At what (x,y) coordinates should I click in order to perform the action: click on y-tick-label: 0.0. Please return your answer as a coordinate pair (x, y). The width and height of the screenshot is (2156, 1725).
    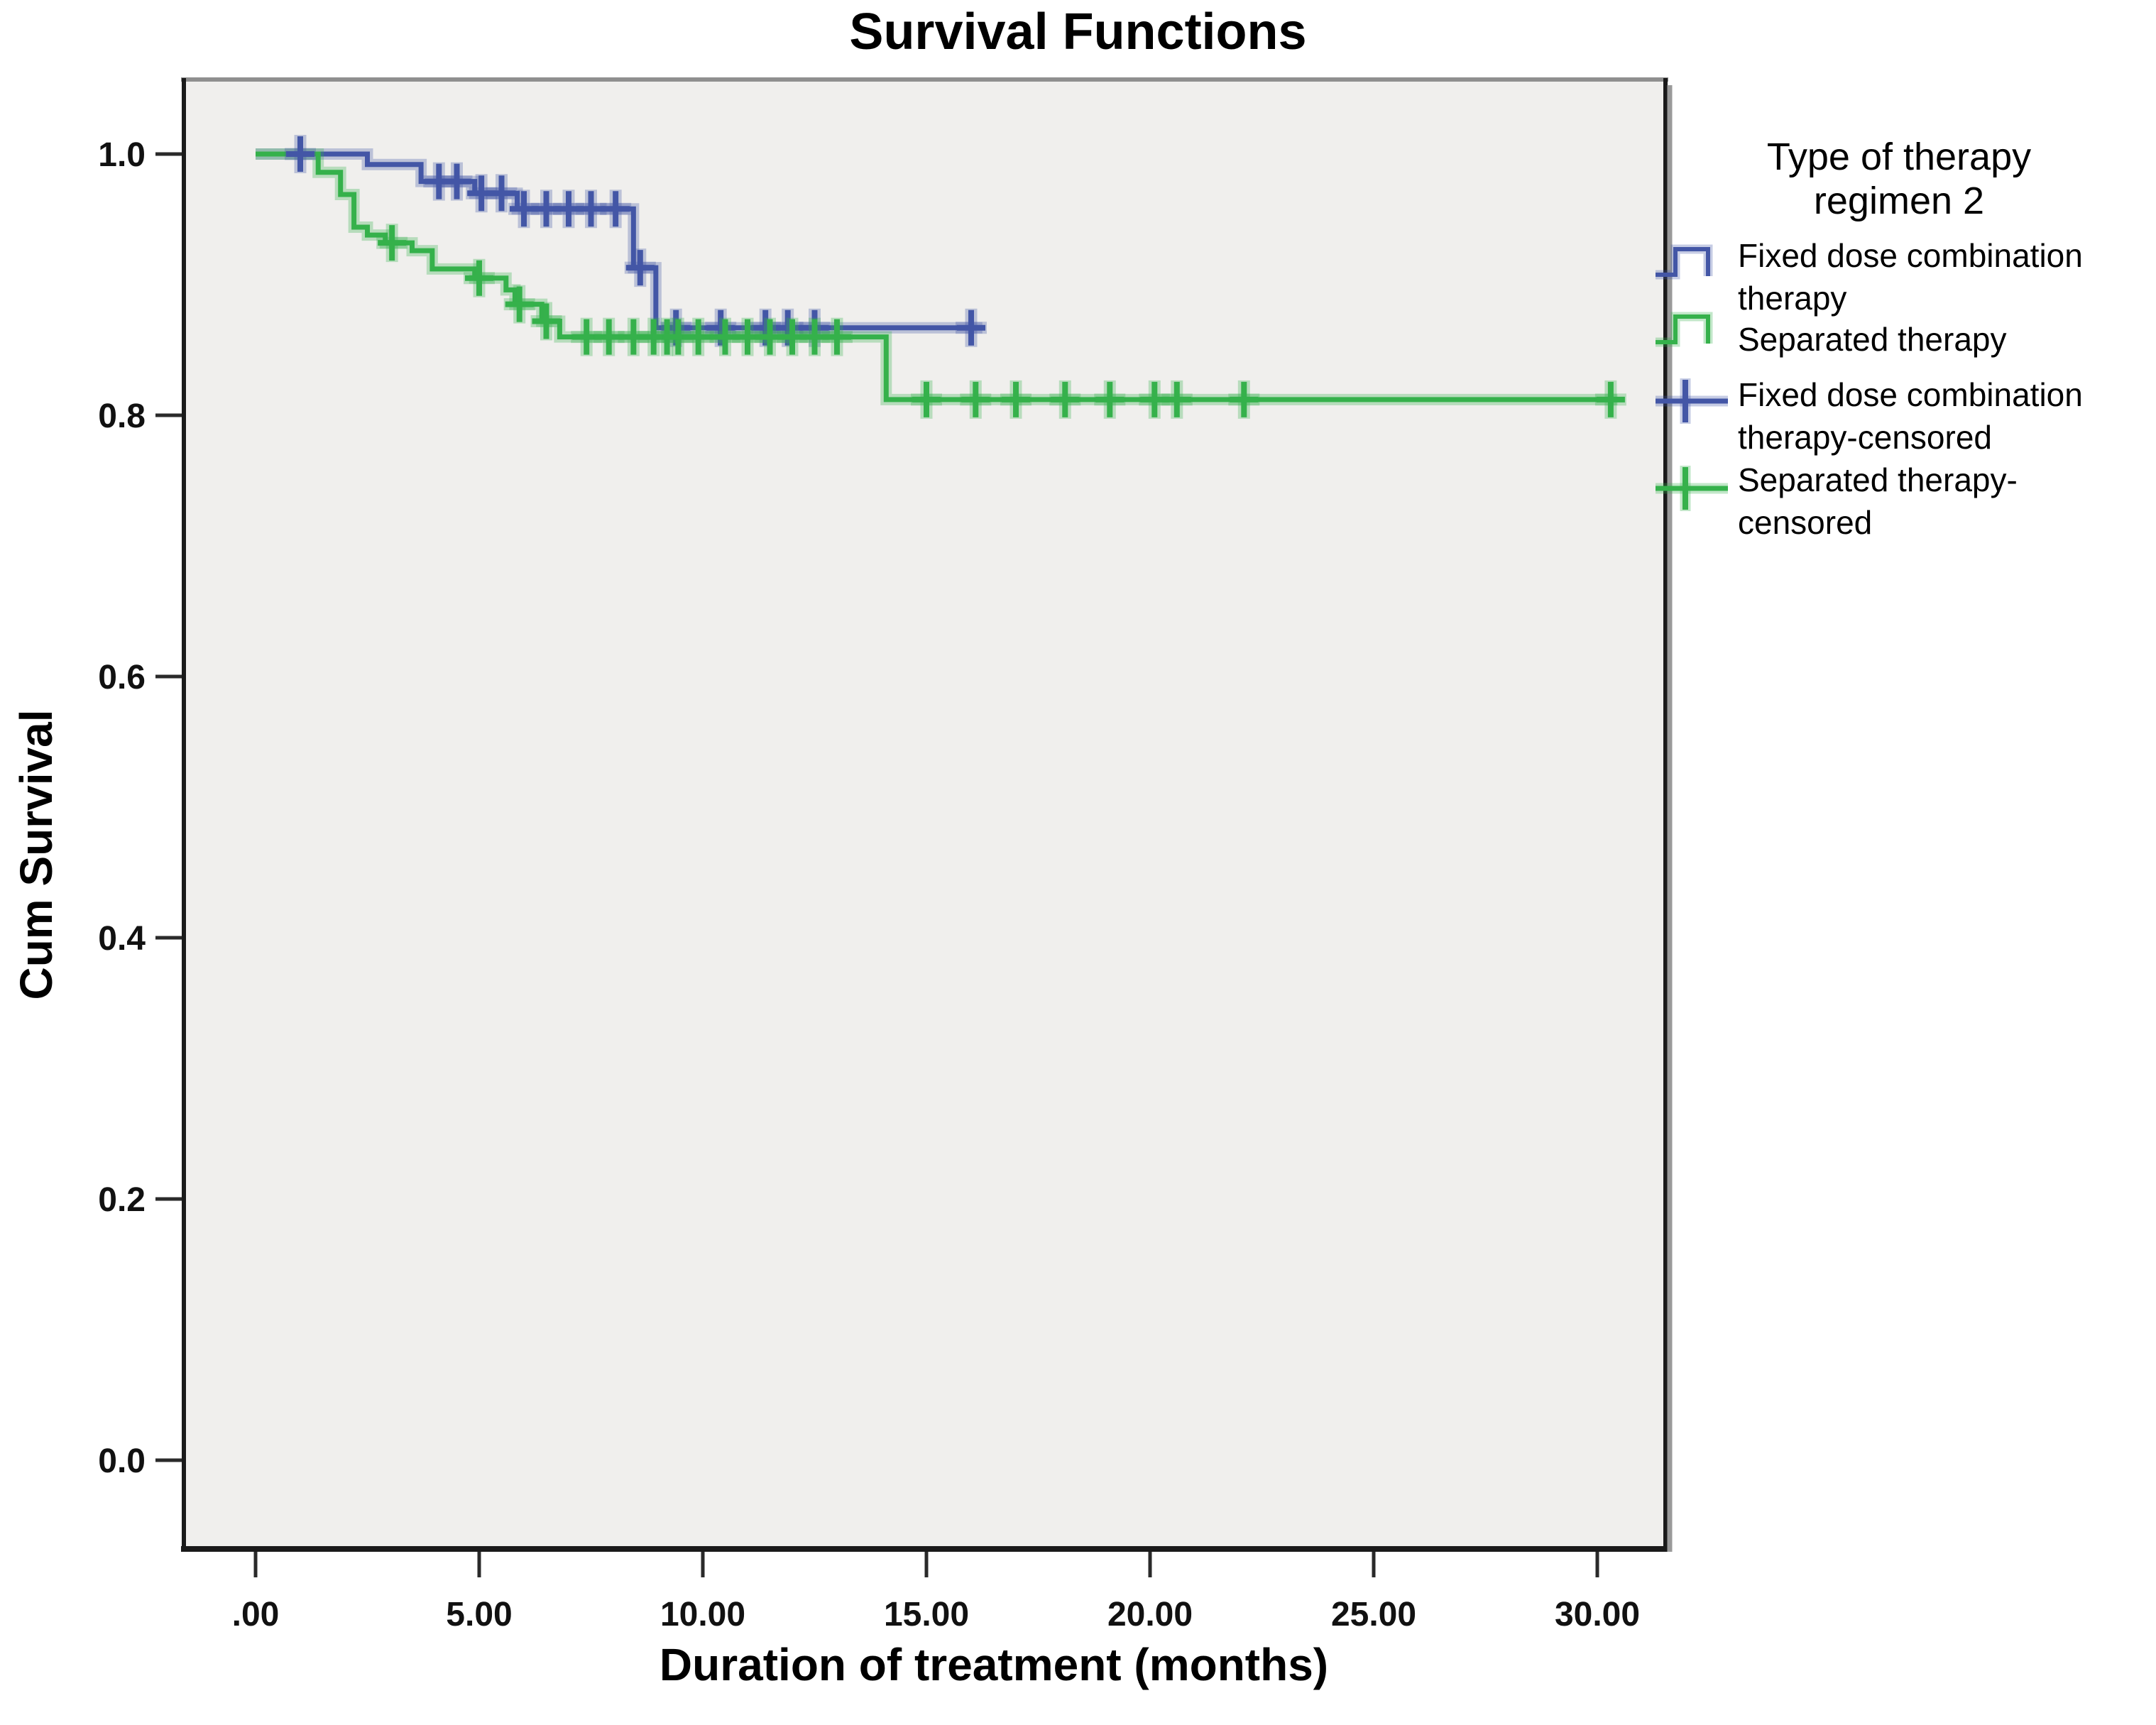
    Looking at the image, I should click on (122, 1461).